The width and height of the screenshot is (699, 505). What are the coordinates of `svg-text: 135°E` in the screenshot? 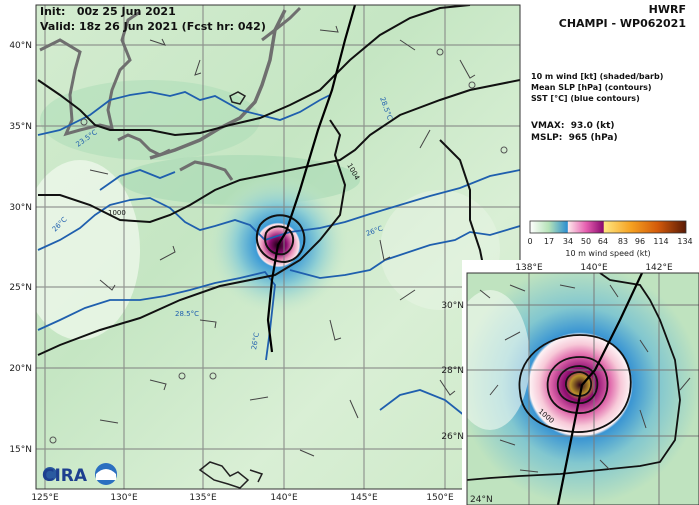 It's located at (203, 498).